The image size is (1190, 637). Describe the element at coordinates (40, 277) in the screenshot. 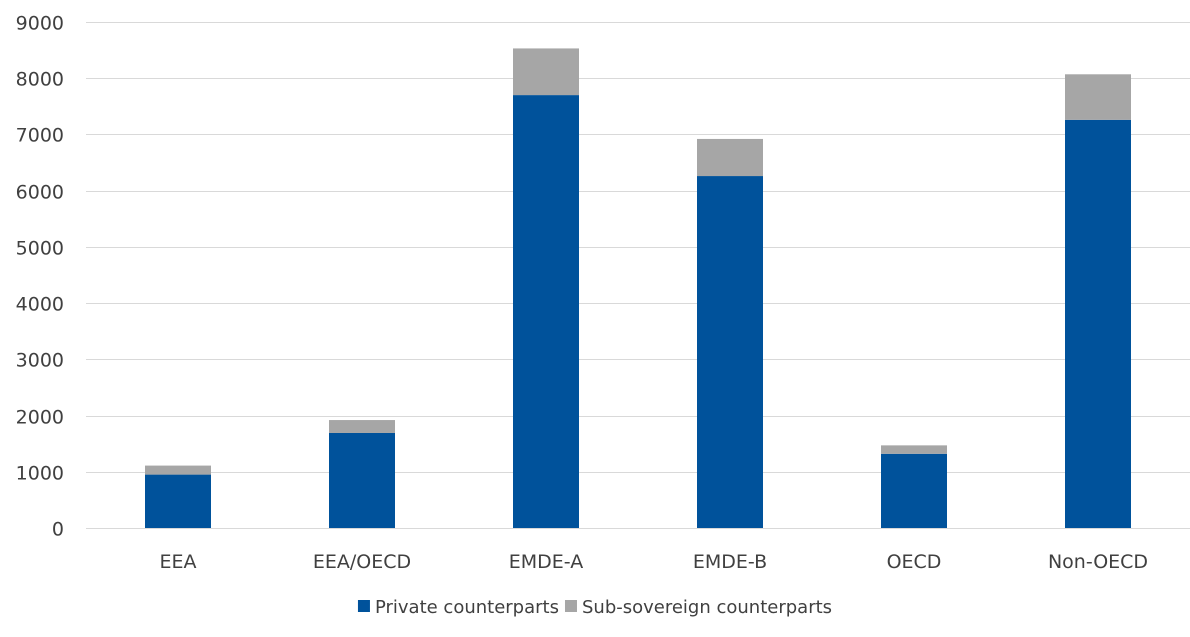

I see `y-axis-ticks: 0 1000 2000 3000 4000 5000 6000 7000 8000 9000` at that location.